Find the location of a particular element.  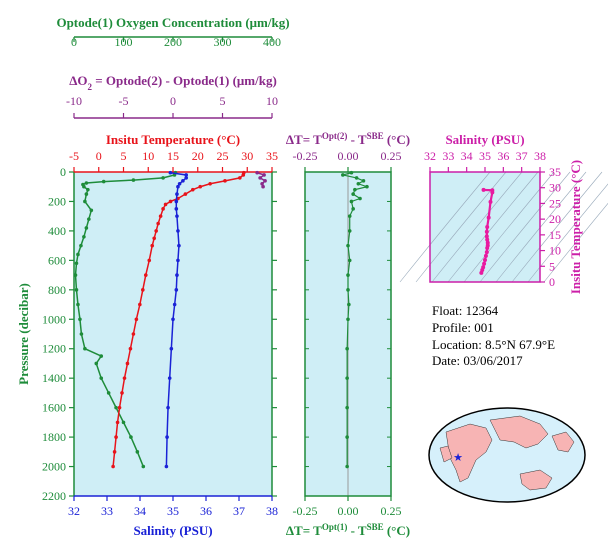

pressure-tick-label: 1000 is located at coordinates (54, 319).